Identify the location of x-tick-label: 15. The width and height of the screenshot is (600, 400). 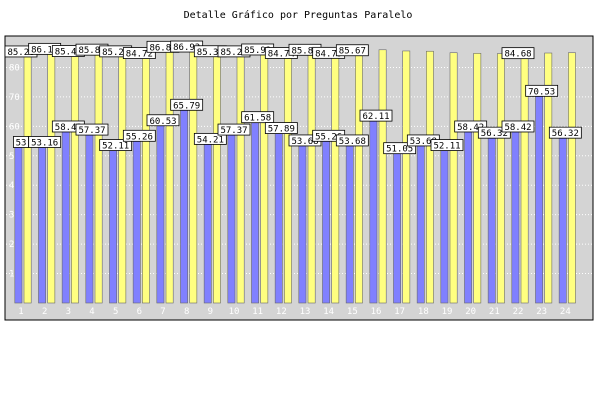
(352, 312).